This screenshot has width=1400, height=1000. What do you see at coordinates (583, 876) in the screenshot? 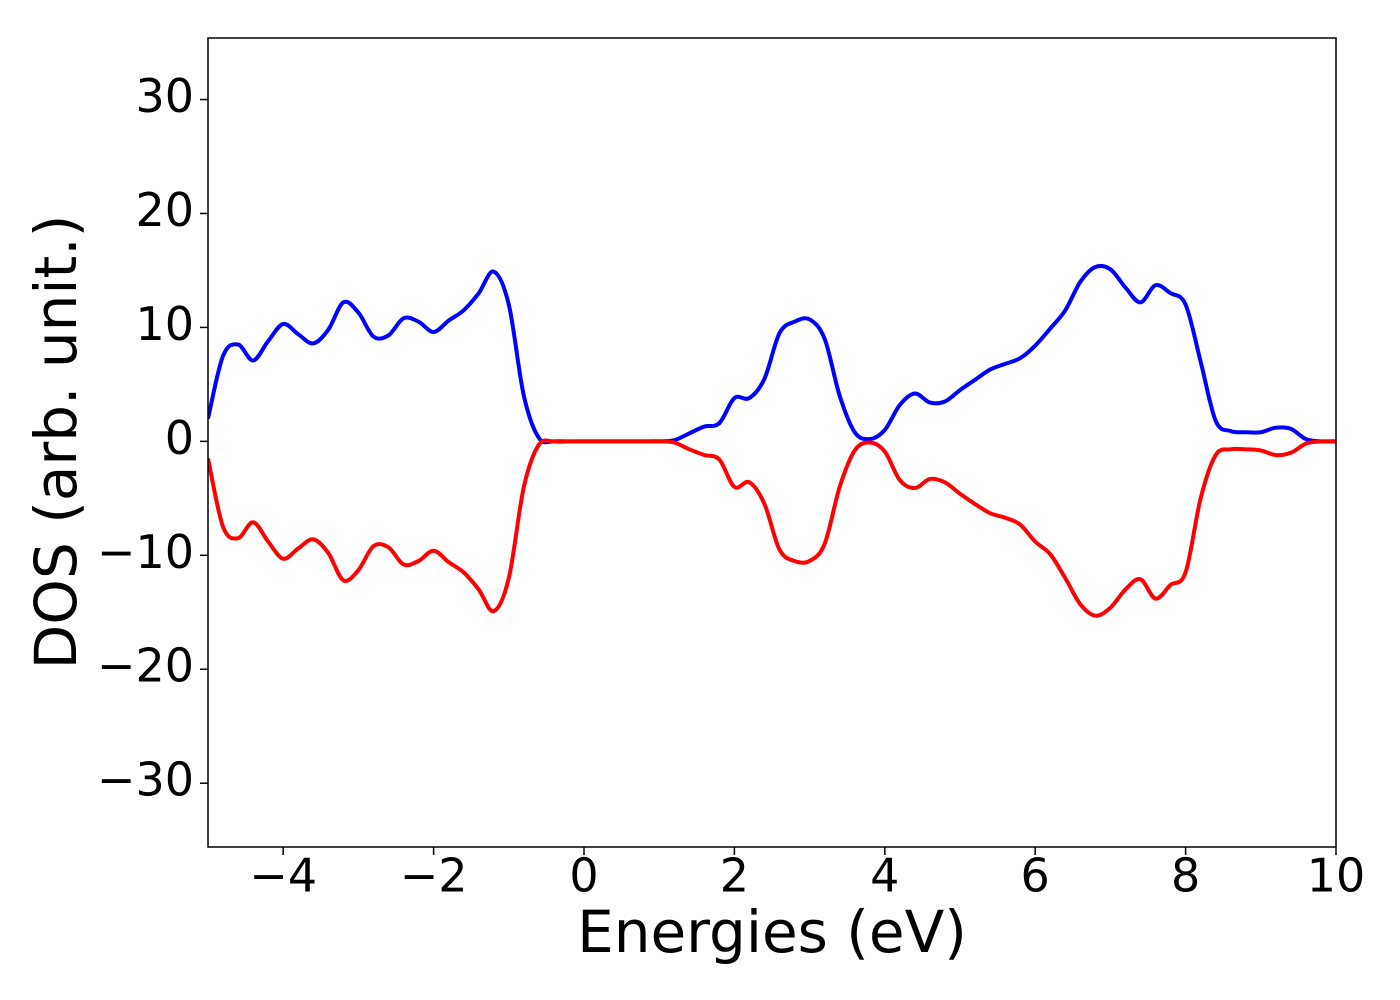
I see `x-tick-label: 0` at bounding box center [583, 876].